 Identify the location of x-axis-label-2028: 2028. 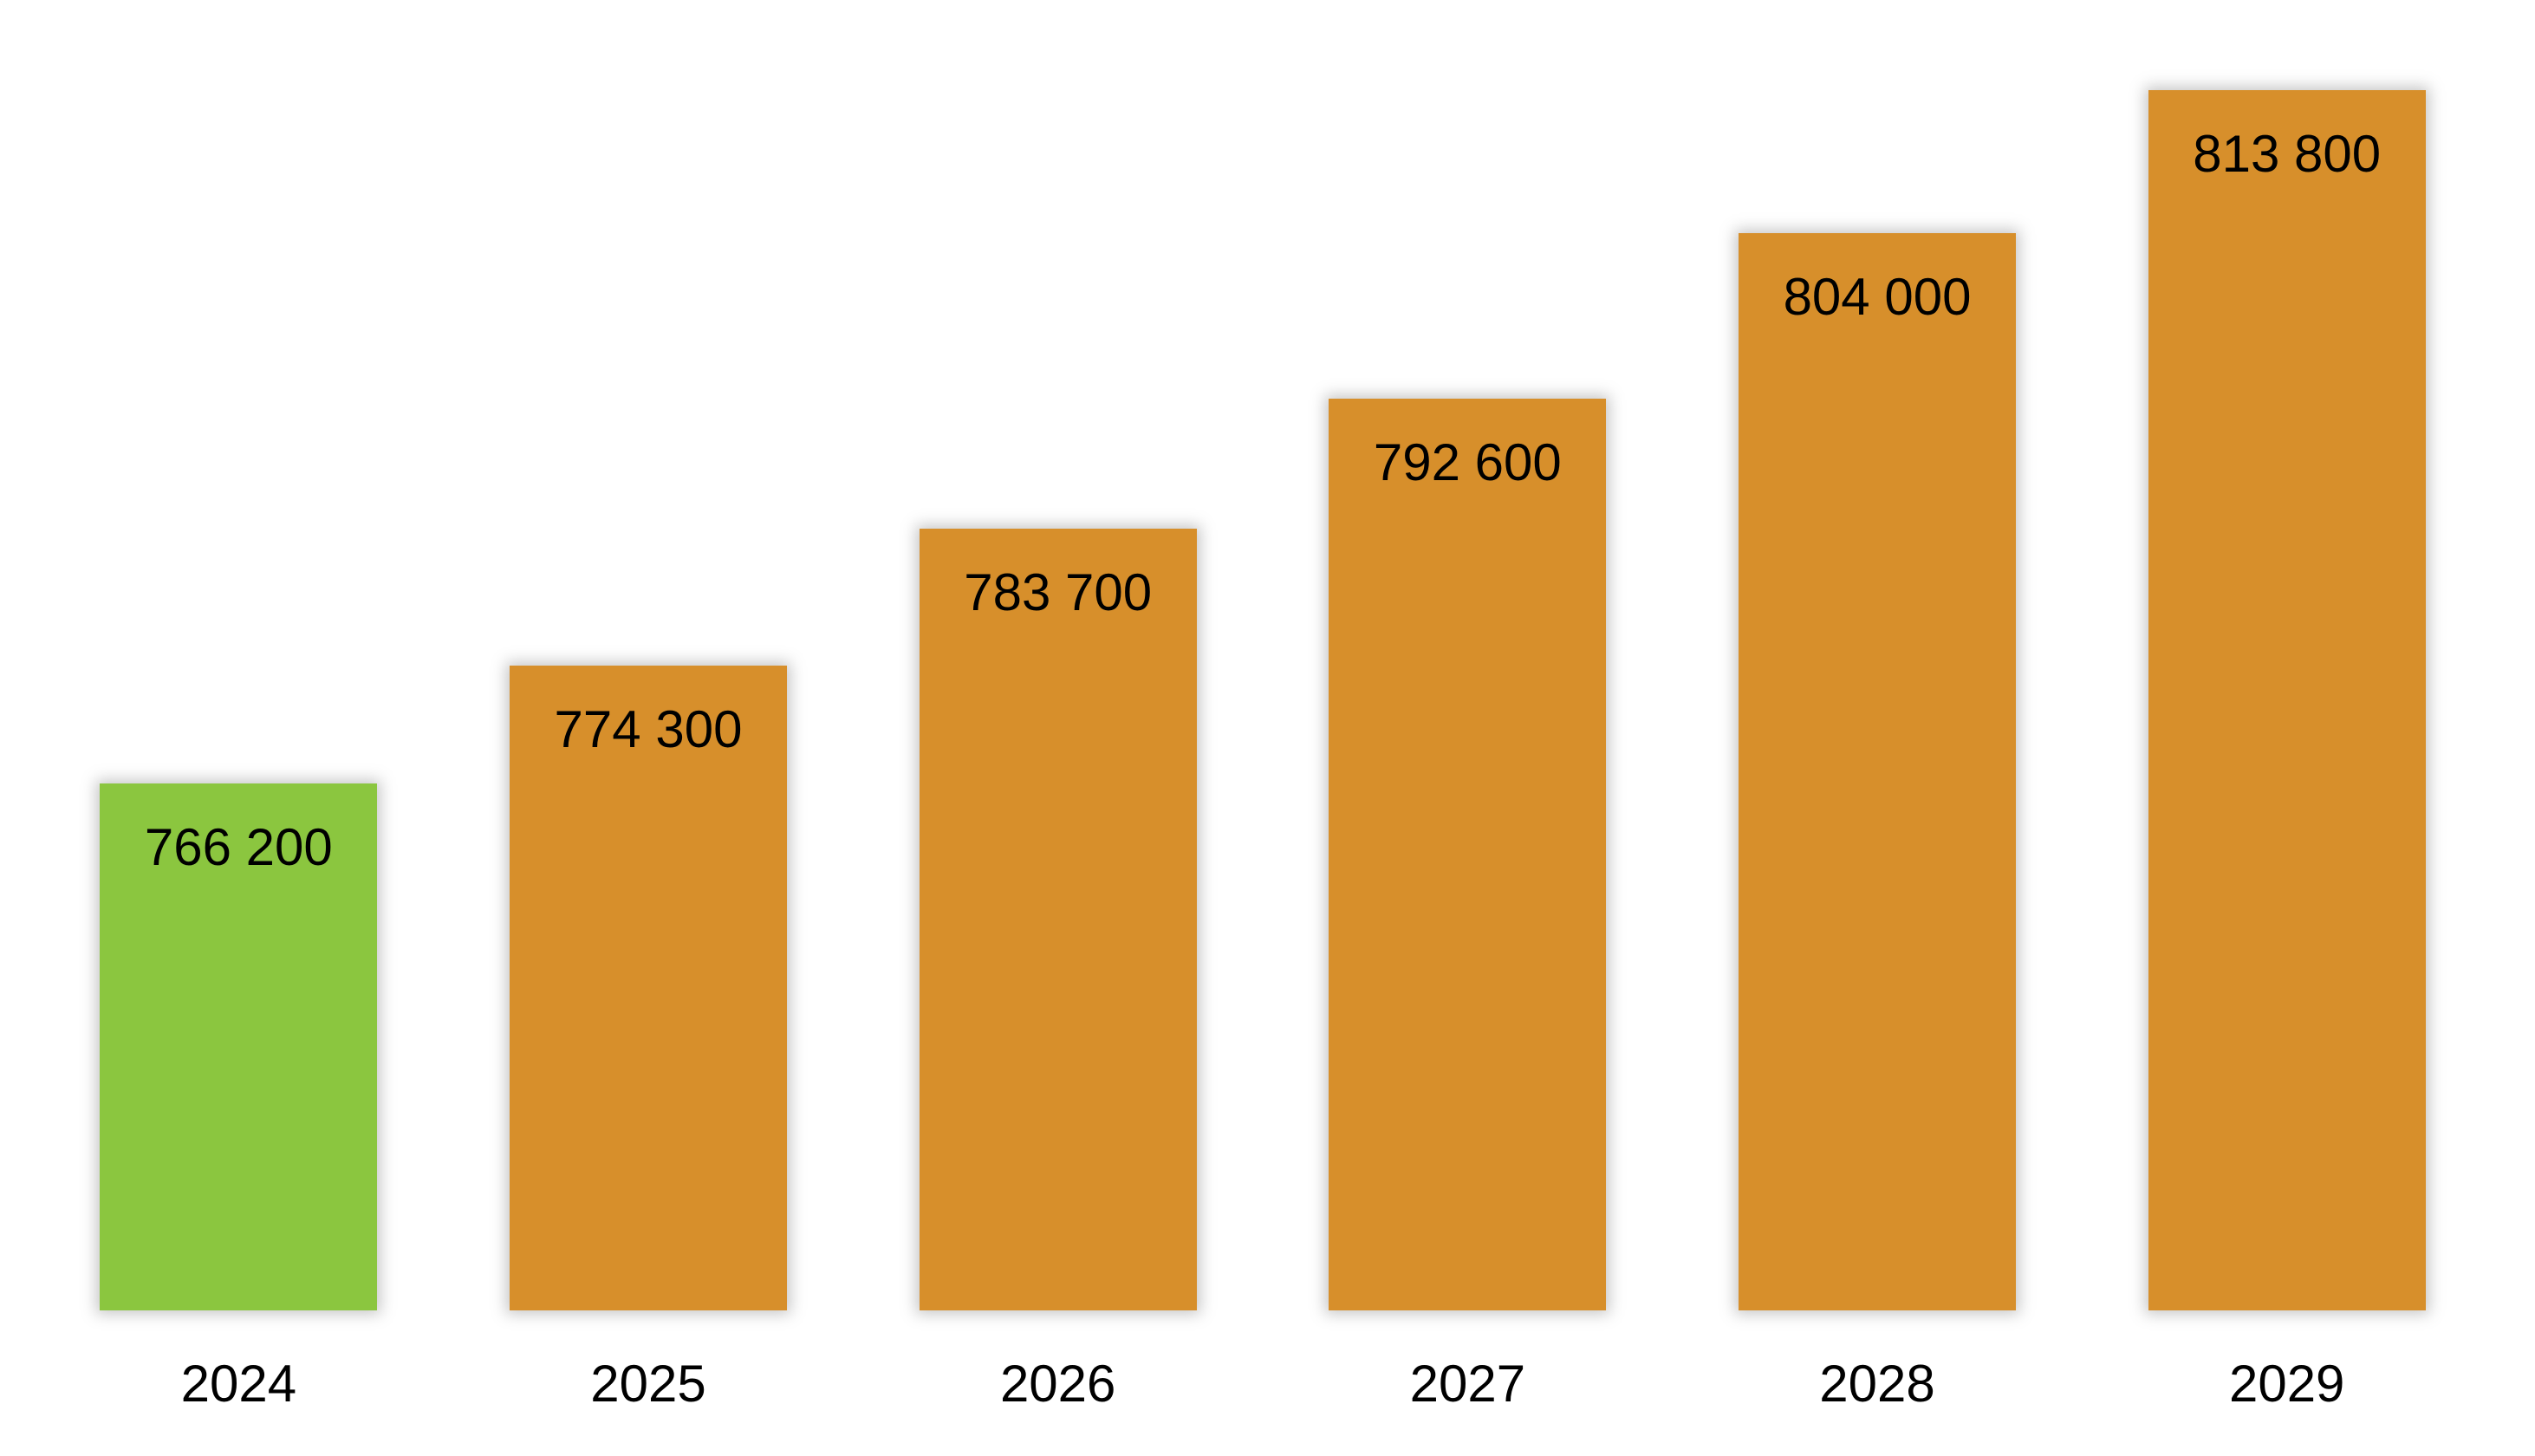
(1877, 1383).